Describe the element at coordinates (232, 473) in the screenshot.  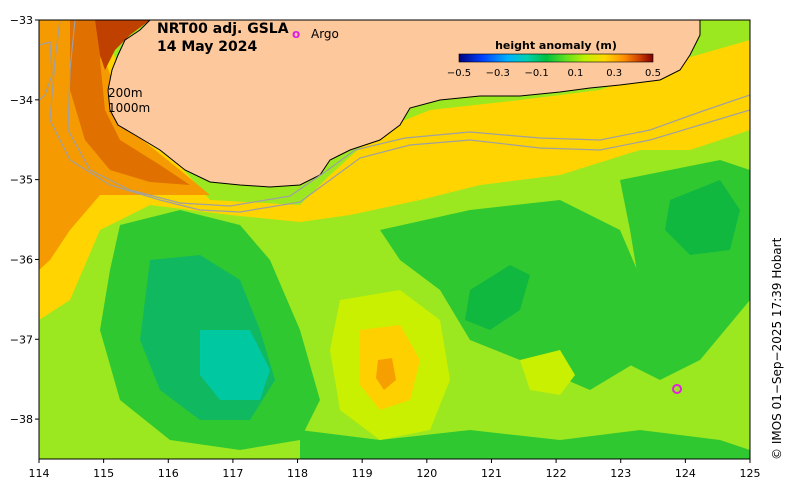
I see `lon-tick-label: 117` at that location.